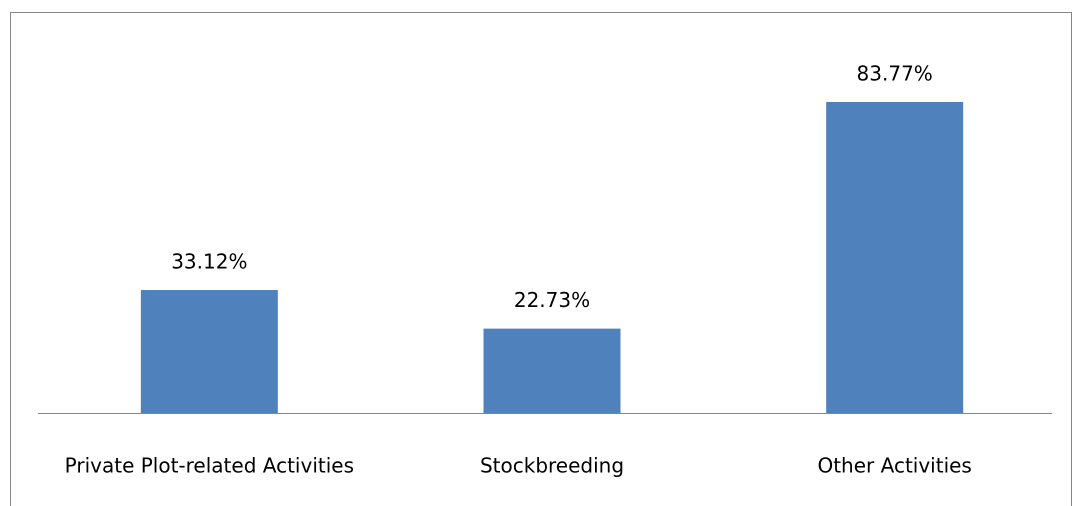 Image resolution: width=1082 pixels, height=506 pixels. I want to click on x-tick-label: Stockbreeding, so click(552, 466).